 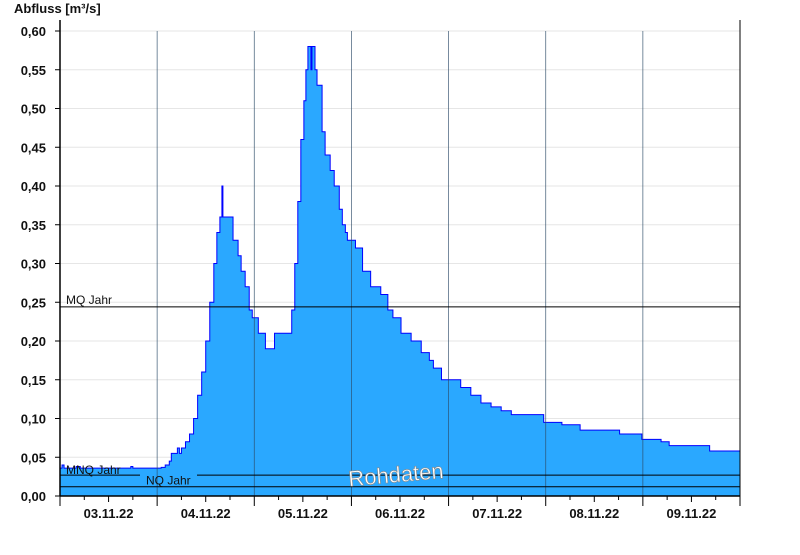 I want to click on y-tick-label: 0,25, so click(x=33, y=302).